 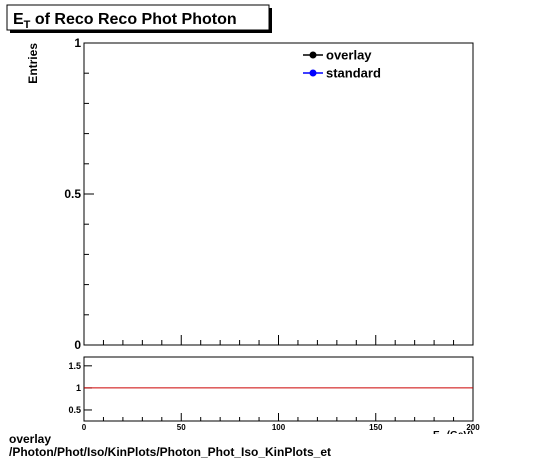 I want to click on legend-label: standard, so click(x=353, y=73).